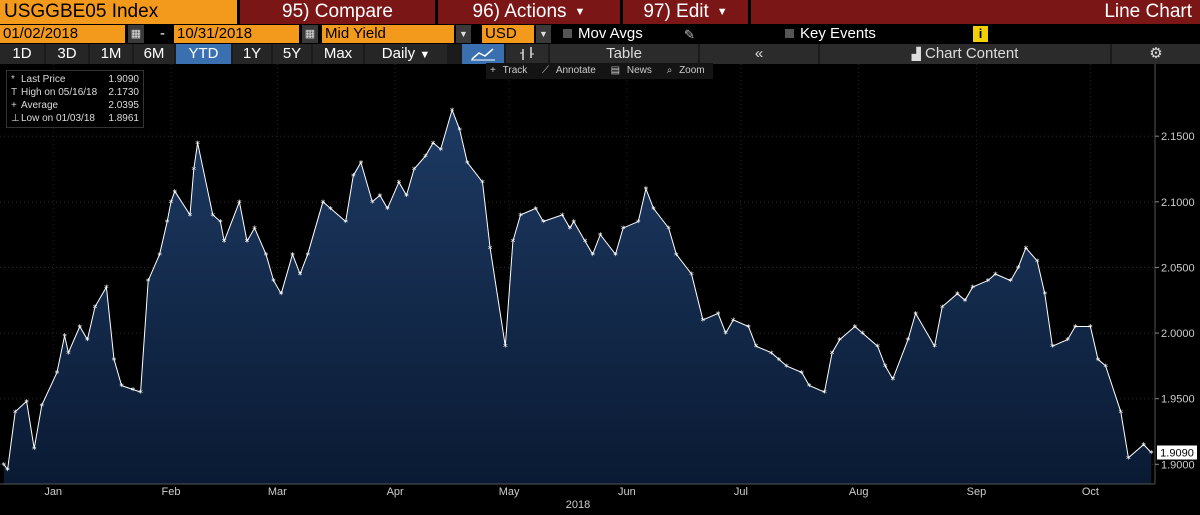 The width and height of the screenshot is (1200, 515). I want to click on legend-symbol: +, so click(14, 105).